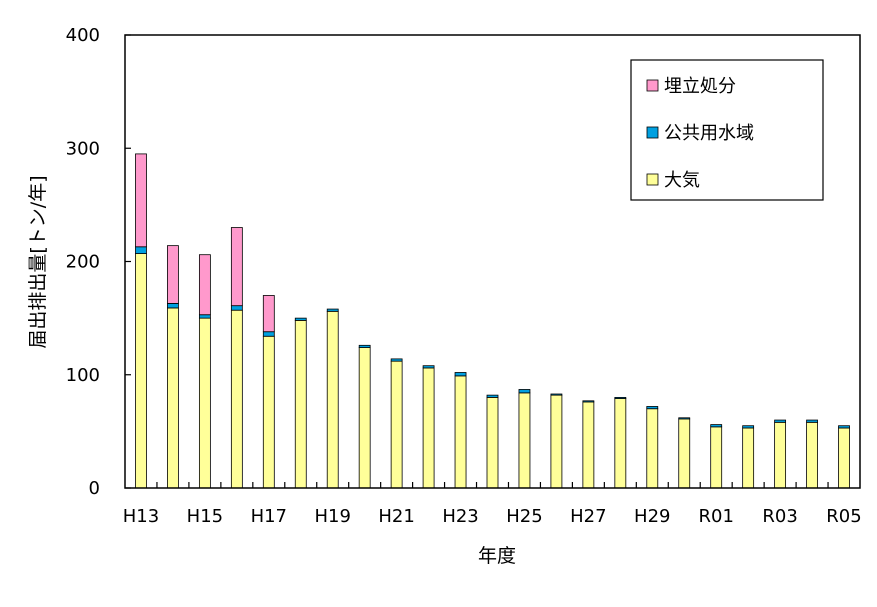 The height and width of the screenshot is (607, 877). I want to click on legend-box, so click(727, 130).